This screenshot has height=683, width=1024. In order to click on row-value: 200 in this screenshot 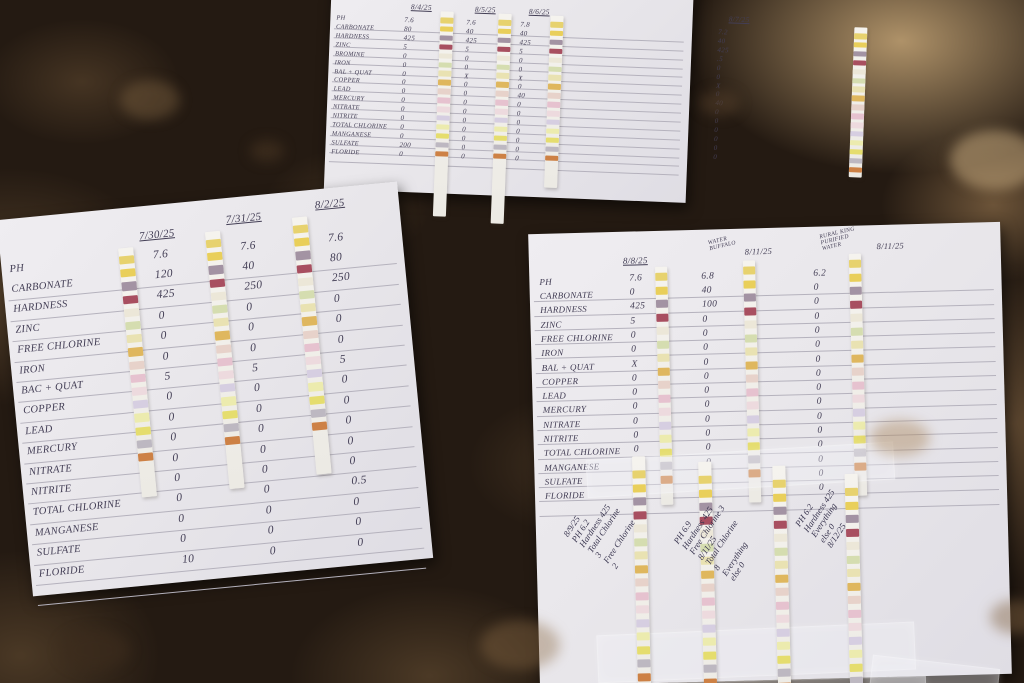, I will do `click(405, 144)`.